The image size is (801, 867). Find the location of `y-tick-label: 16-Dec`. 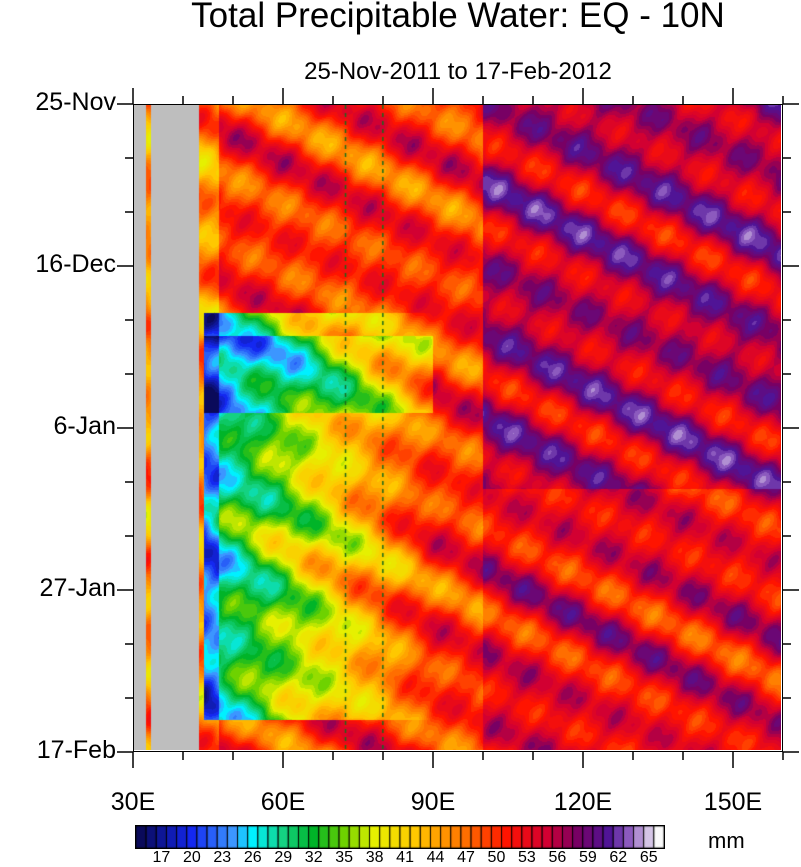

y-tick-label: 16-Dec is located at coordinates (75, 264).